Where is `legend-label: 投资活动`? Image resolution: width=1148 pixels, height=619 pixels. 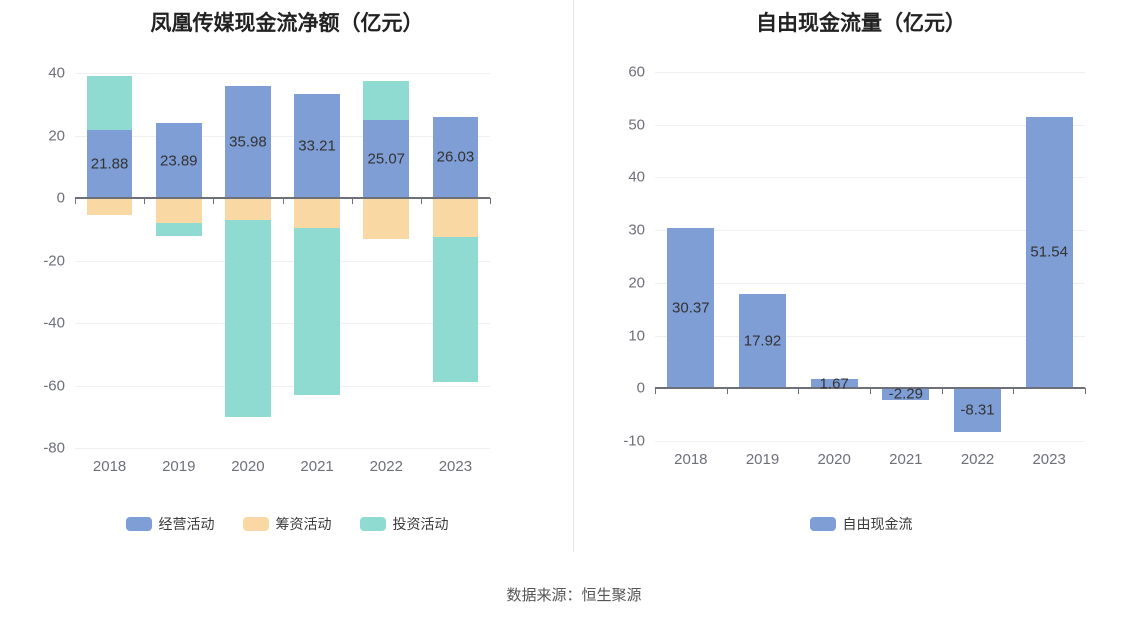 legend-label: 投资活动 is located at coordinates (420, 524).